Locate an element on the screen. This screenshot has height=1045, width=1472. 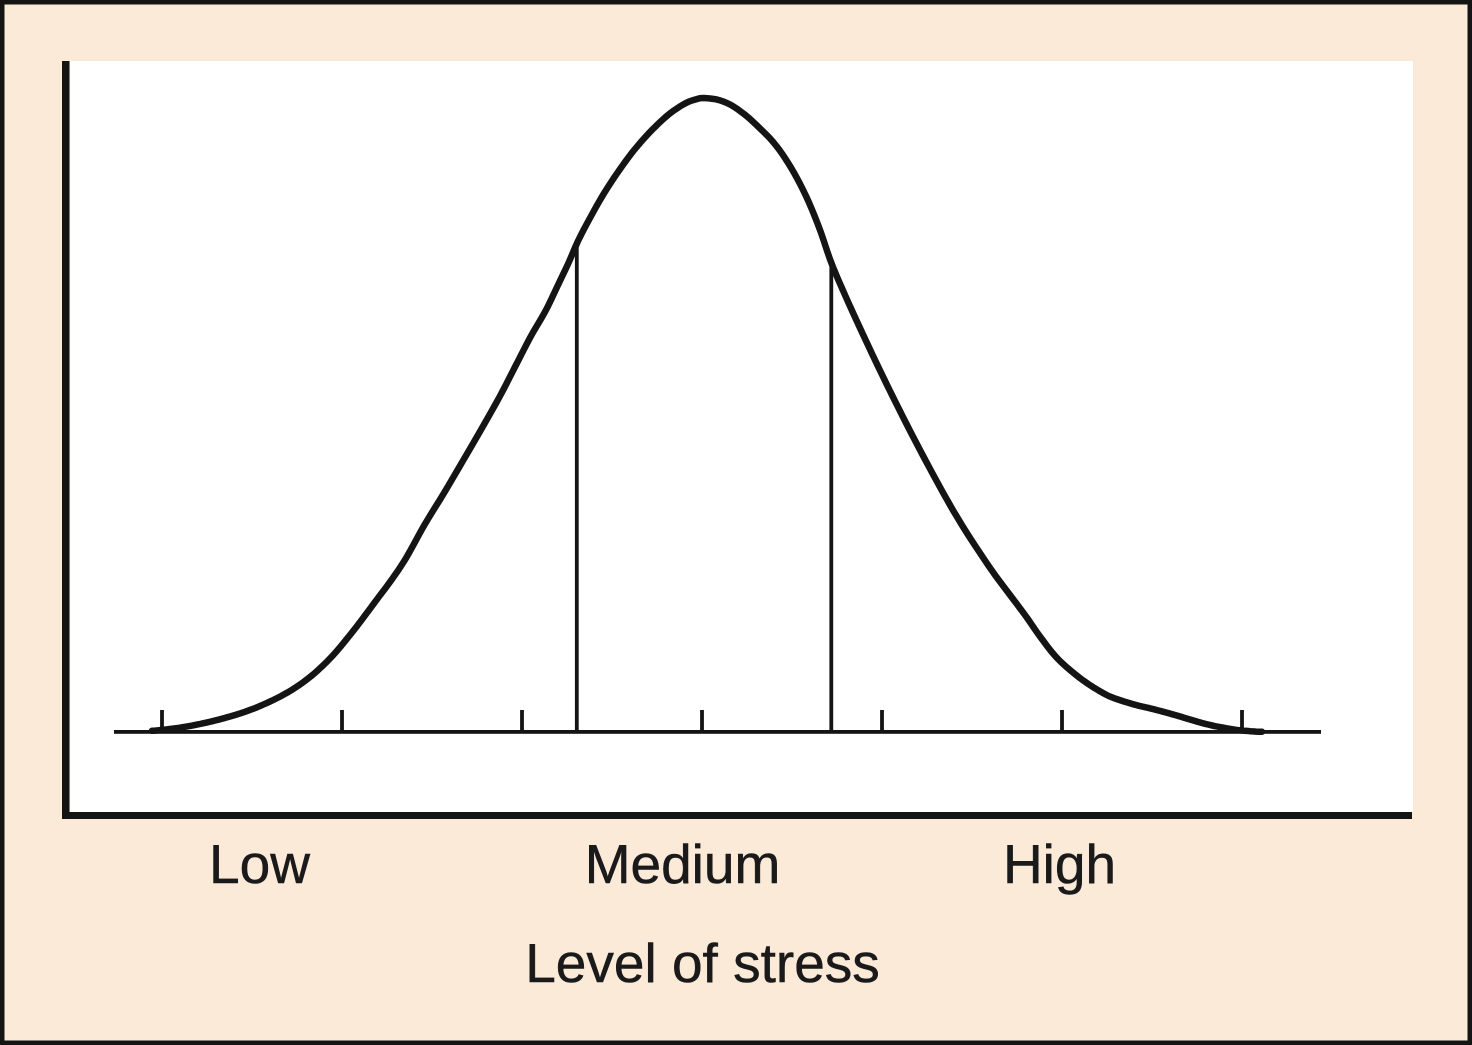
svg-text: Level of stress is located at coordinates (702, 963).